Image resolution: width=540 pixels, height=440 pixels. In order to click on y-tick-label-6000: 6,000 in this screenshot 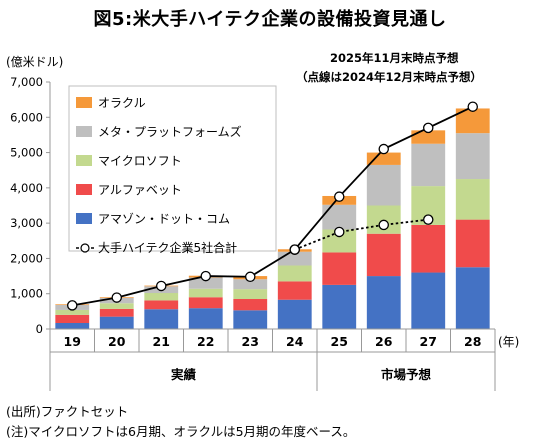, I will do `click(26, 117)`.